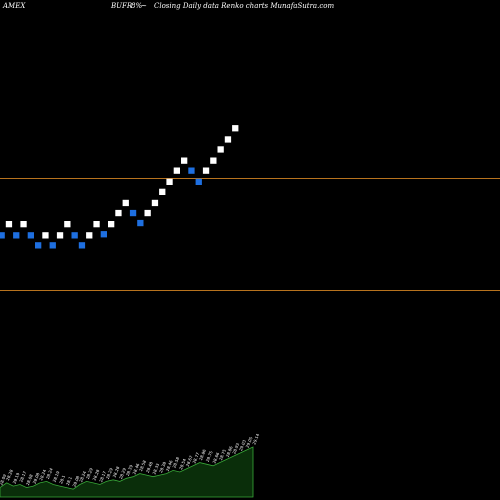 Image resolution: width=500 pixels, height=500 pixels. Describe the element at coordinates (129, 470) in the screenshot. I see `volume-label-20: 28.39` at that location.